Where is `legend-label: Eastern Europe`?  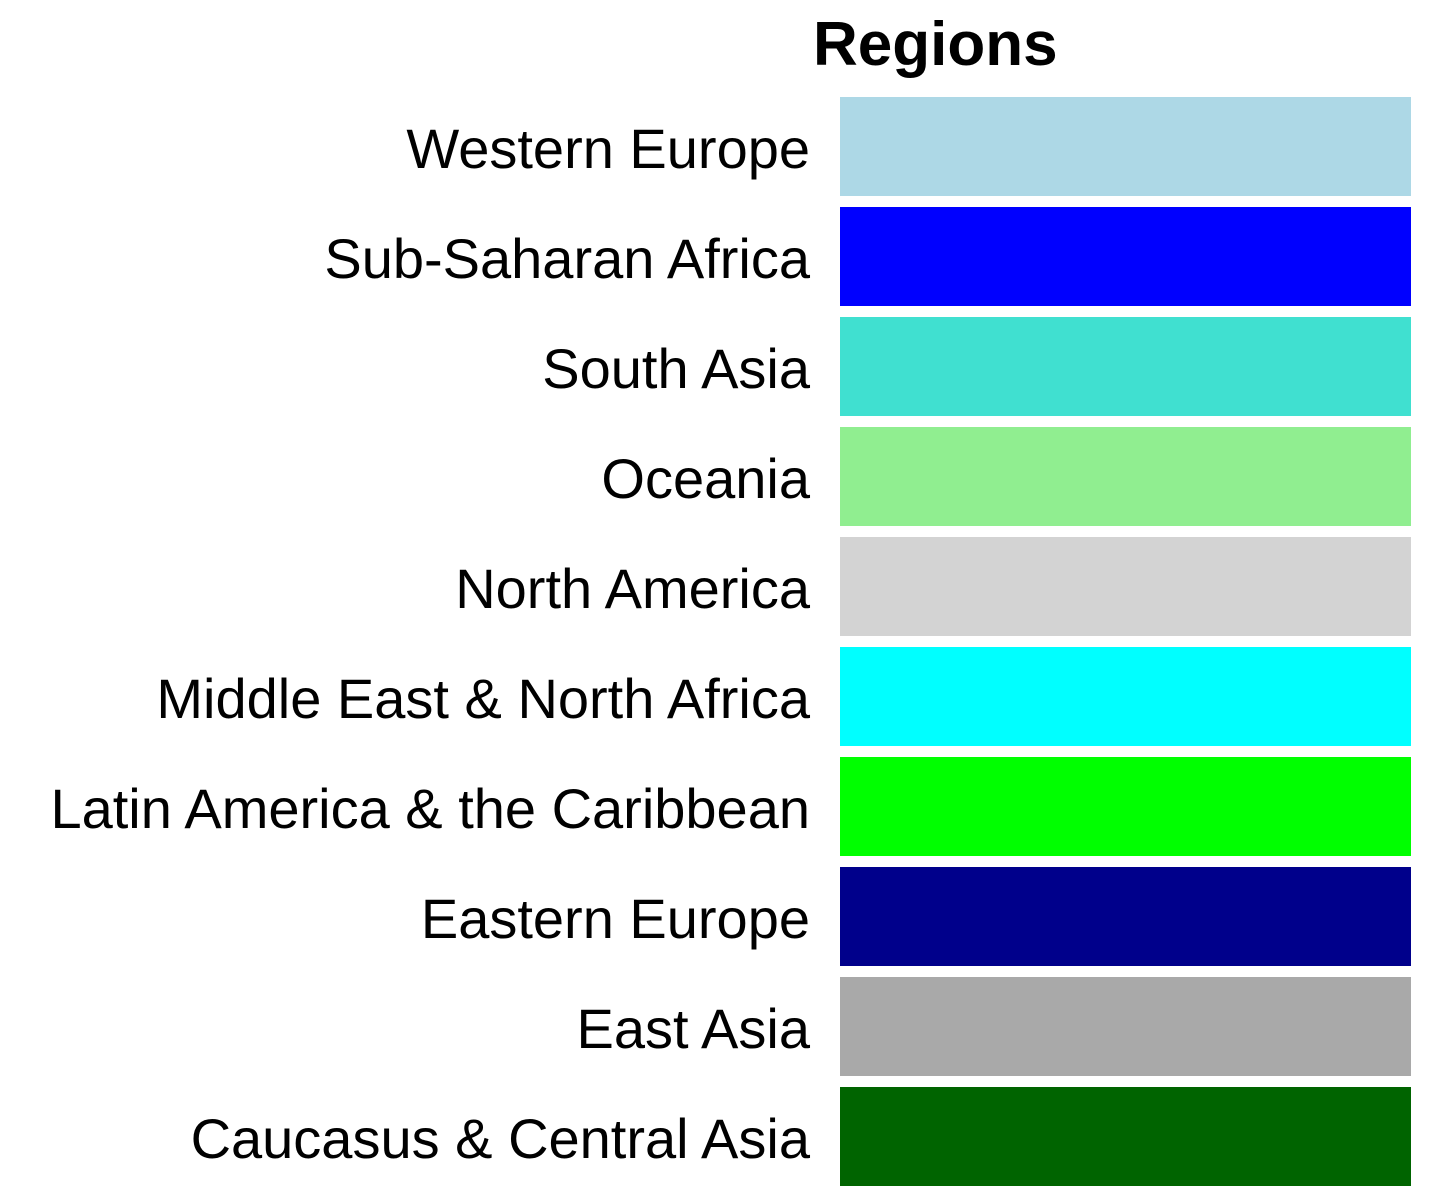
legend-label: Eastern Europe is located at coordinates (615, 918).